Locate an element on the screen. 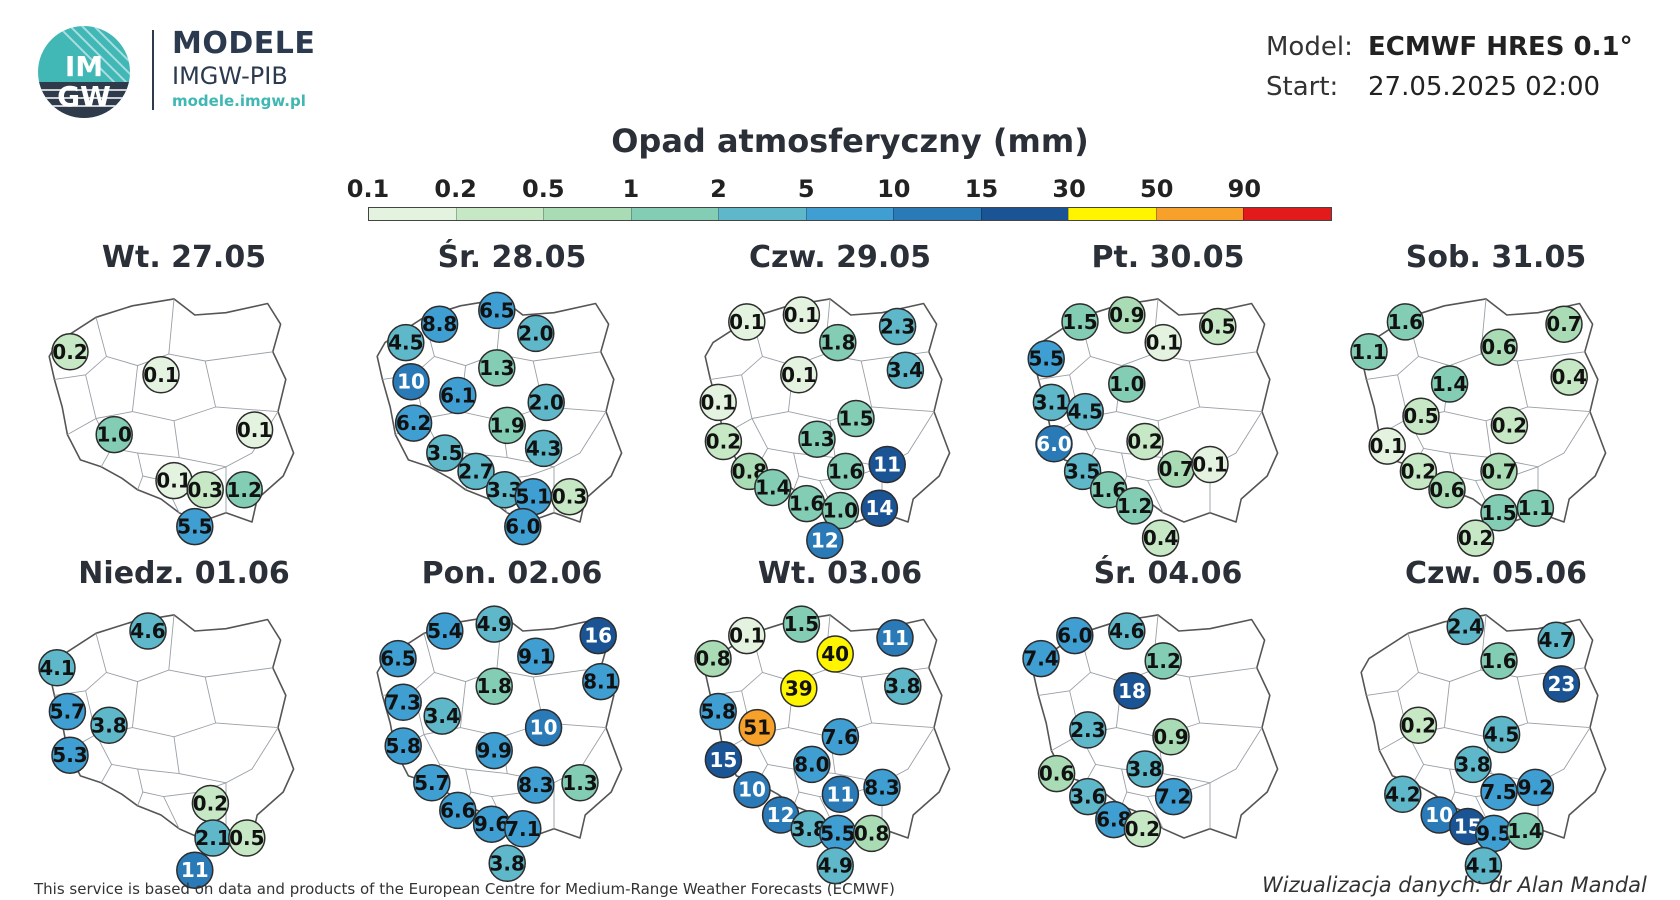 The height and width of the screenshot is (900, 1680). precip-bubble: 1.2 is located at coordinates (1163, 661).